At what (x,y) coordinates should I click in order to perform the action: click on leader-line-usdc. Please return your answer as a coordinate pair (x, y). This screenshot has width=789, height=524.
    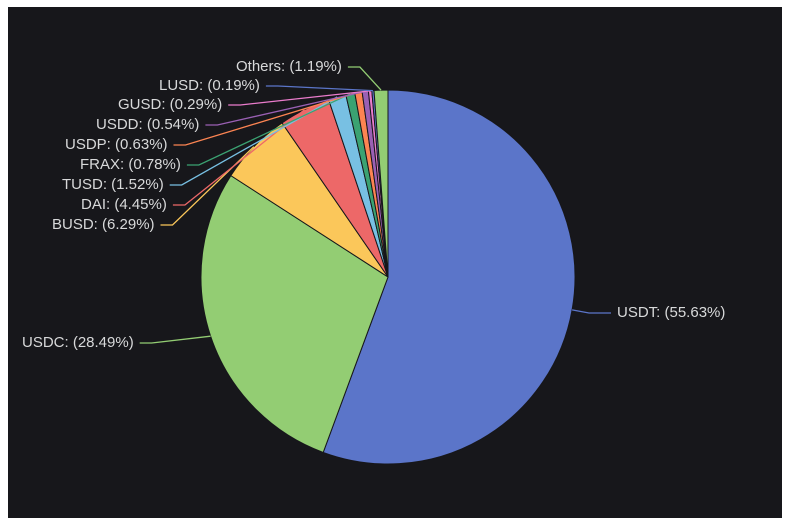
    Looking at the image, I should click on (175, 339).